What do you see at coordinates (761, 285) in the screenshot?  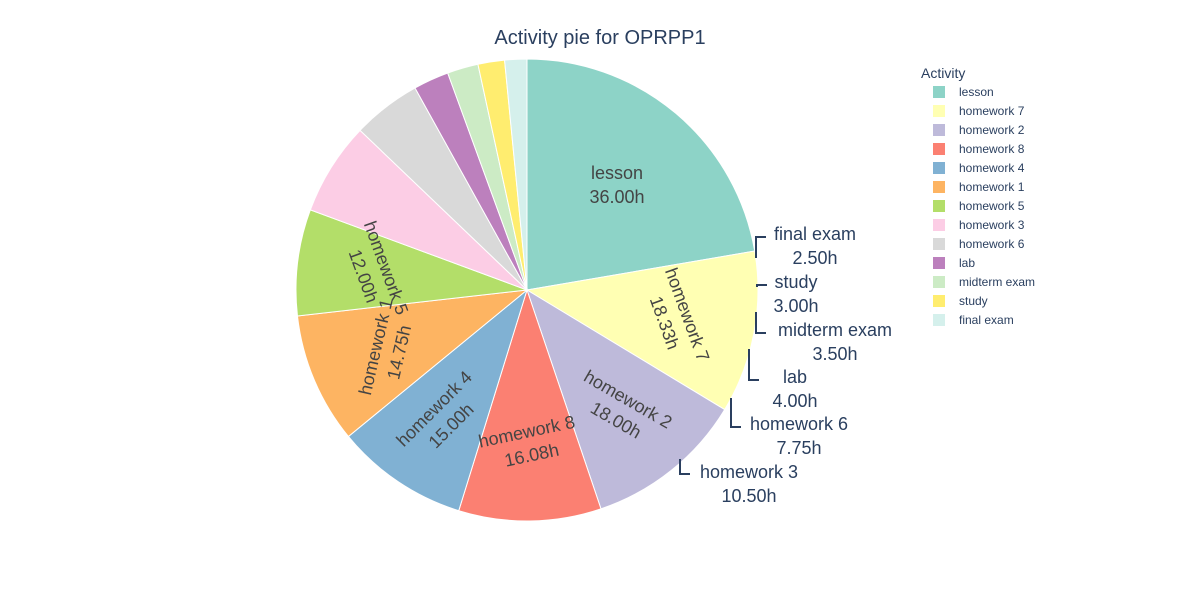 I see `leader-line-study` at bounding box center [761, 285].